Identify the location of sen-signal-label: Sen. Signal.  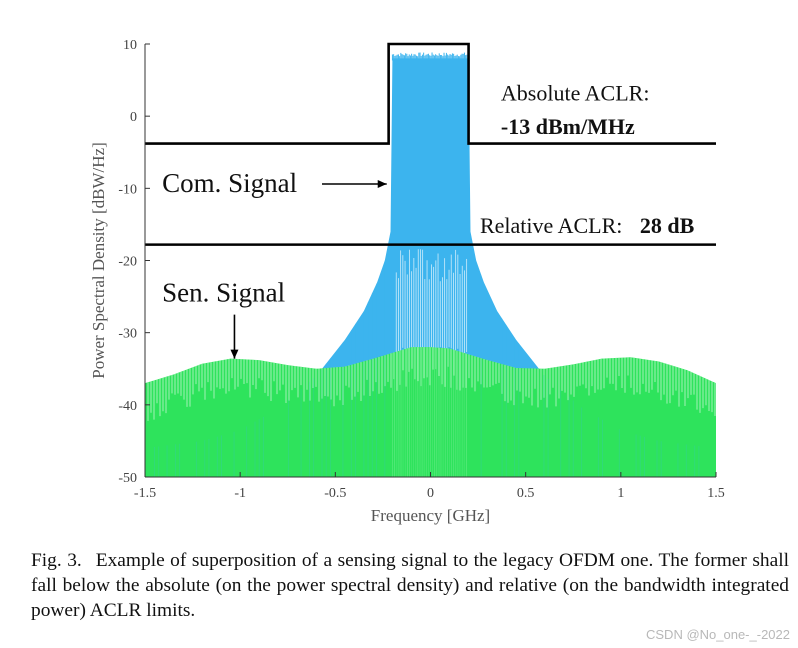
(223, 293).